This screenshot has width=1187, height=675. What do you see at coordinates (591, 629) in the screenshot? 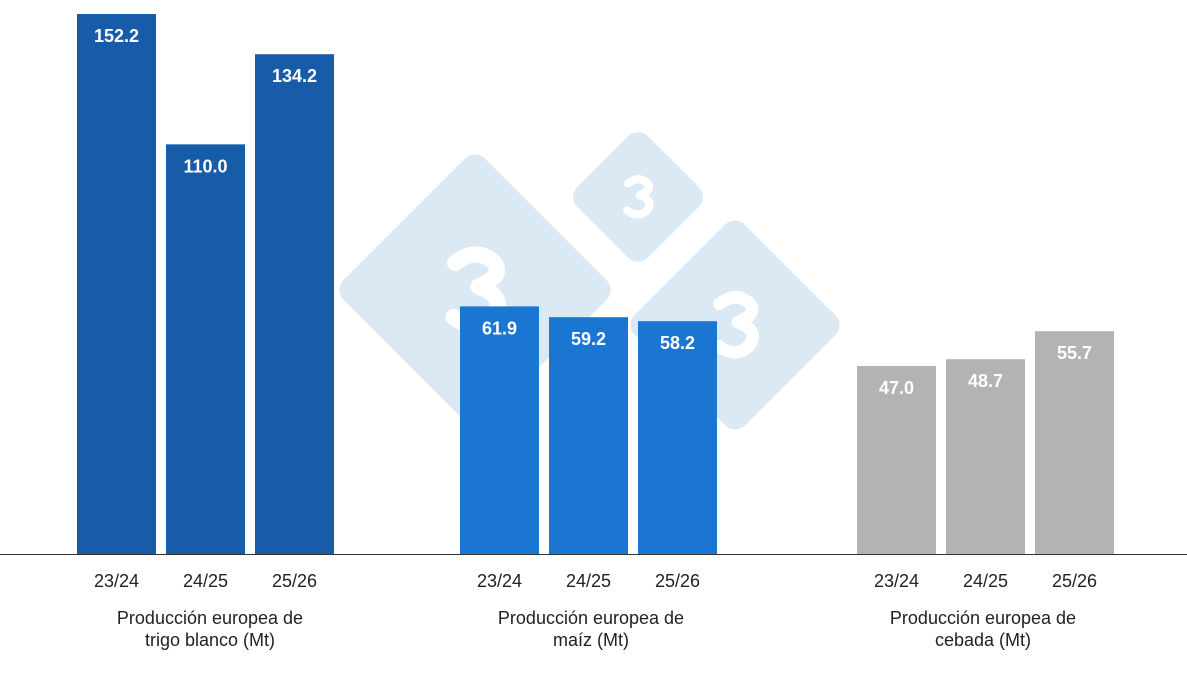
I see `group-label-maiz: Producción europea de maíz (Mt)` at bounding box center [591, 629].